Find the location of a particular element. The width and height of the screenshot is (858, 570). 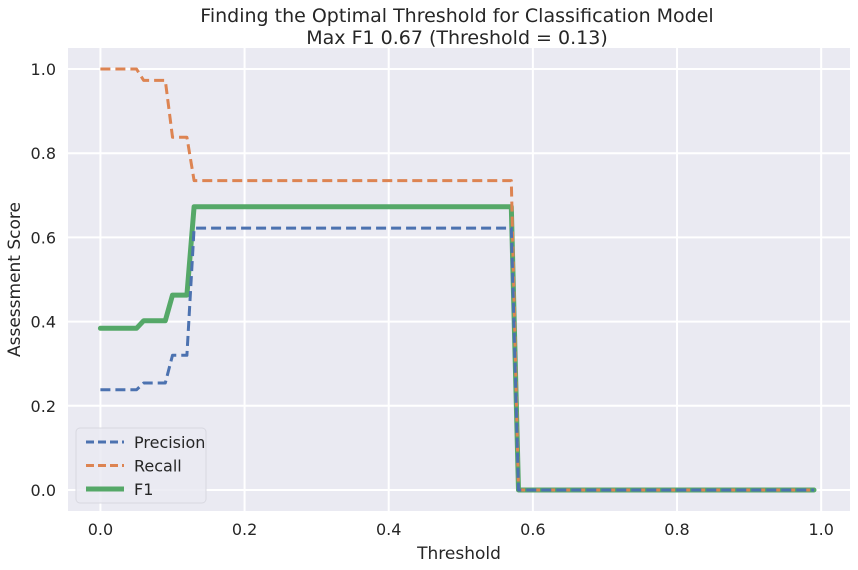

legend-label-precision: Precision is located at coordinates (169, 442).